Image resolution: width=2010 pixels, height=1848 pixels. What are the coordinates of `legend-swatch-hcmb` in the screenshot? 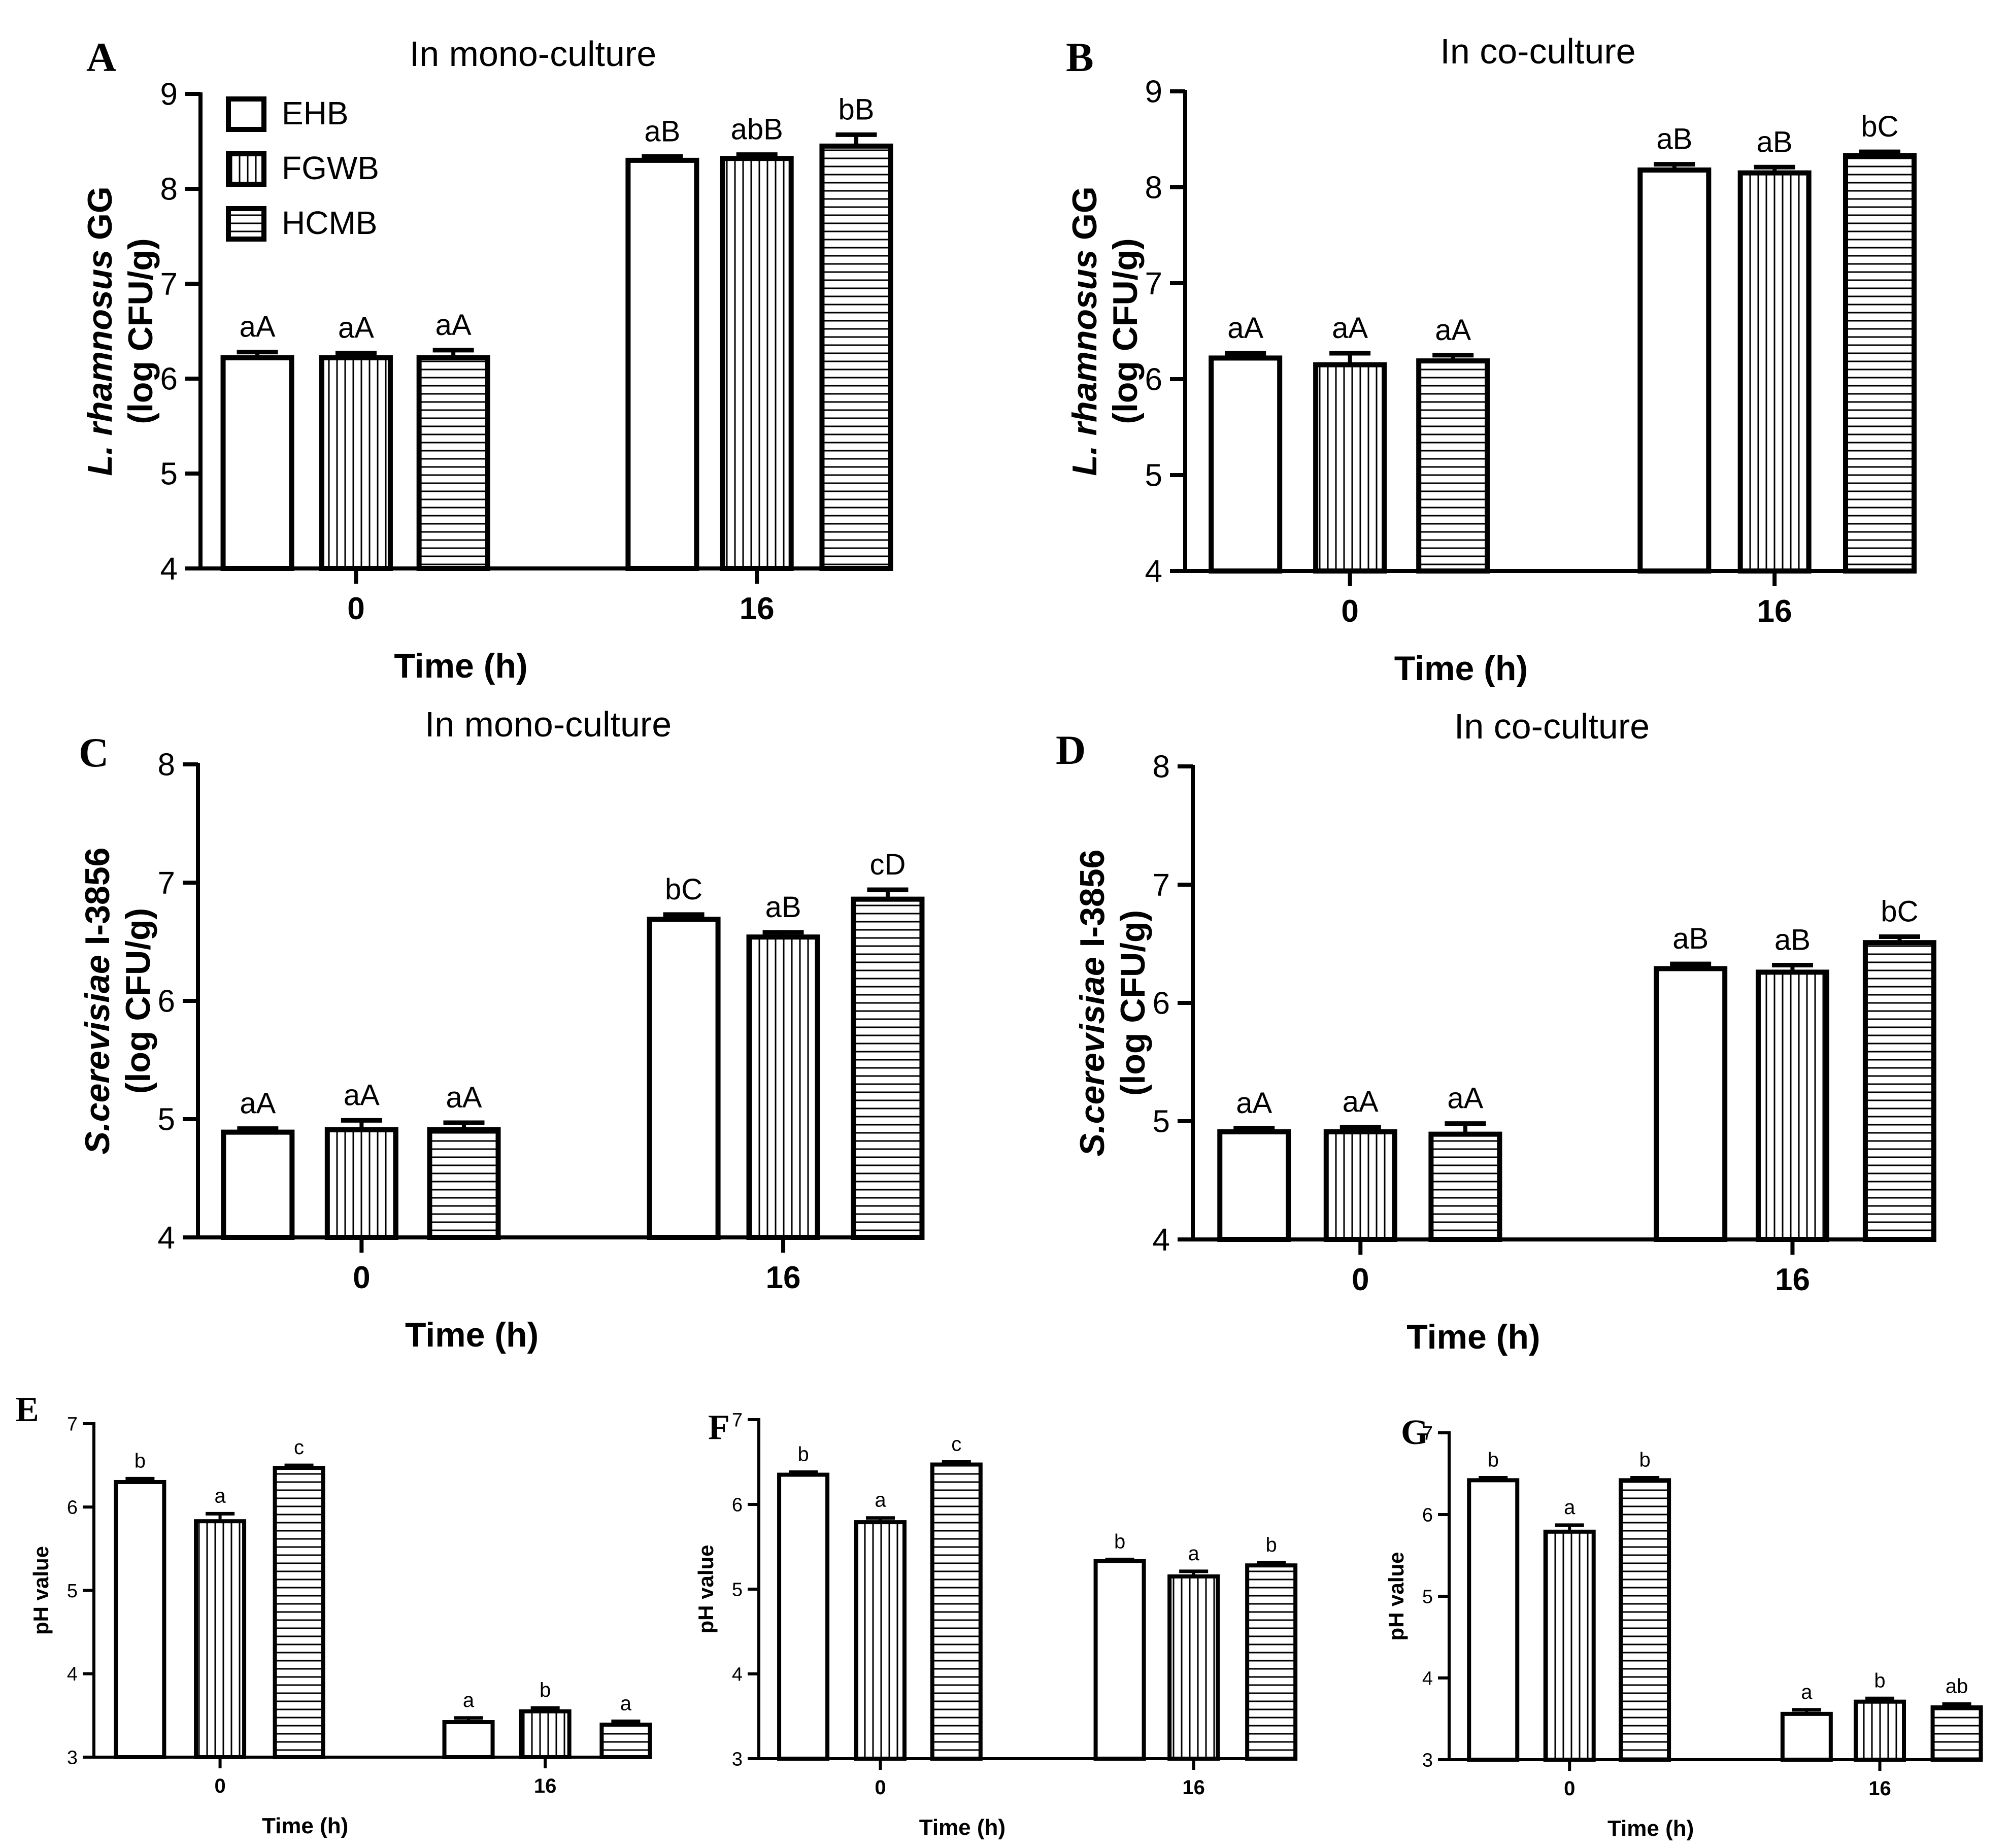 It's located at (246, 224).